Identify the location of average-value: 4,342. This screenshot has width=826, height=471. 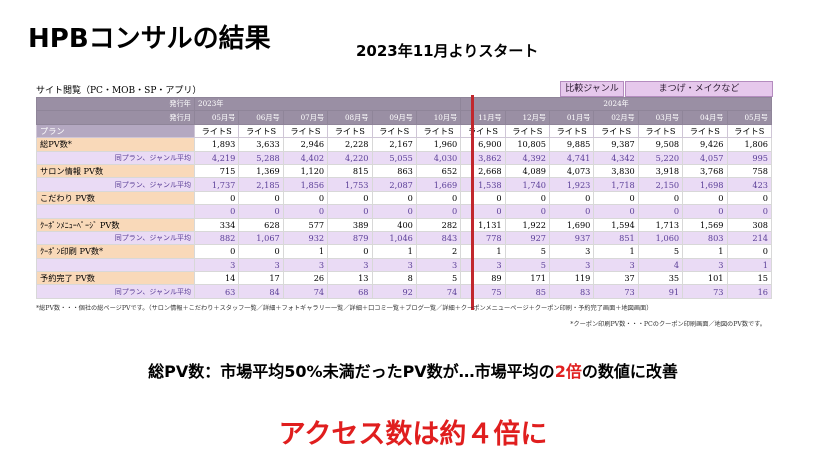
(616, 157).